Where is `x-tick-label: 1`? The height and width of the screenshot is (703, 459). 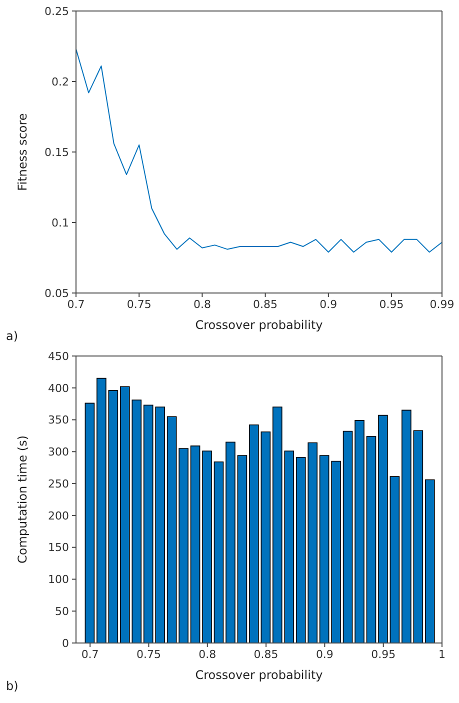 x-tick-label: 1 is located at coordinates (442, 654).